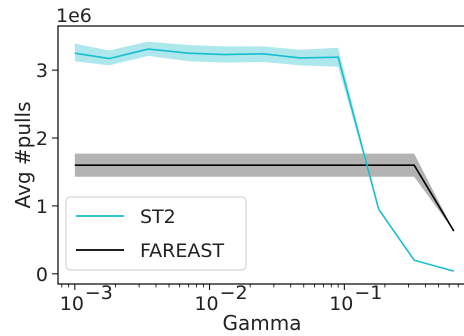  Describe the element at coordinates (259, 298) in the screenshot. I see `x-axis: 10 −3 10 −2 10 −1` at that location.